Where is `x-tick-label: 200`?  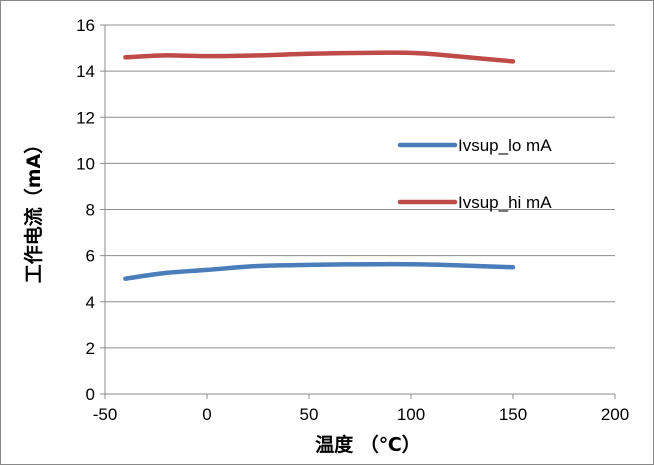 x-tick-label: 200 is located at coordinates (615, 414).